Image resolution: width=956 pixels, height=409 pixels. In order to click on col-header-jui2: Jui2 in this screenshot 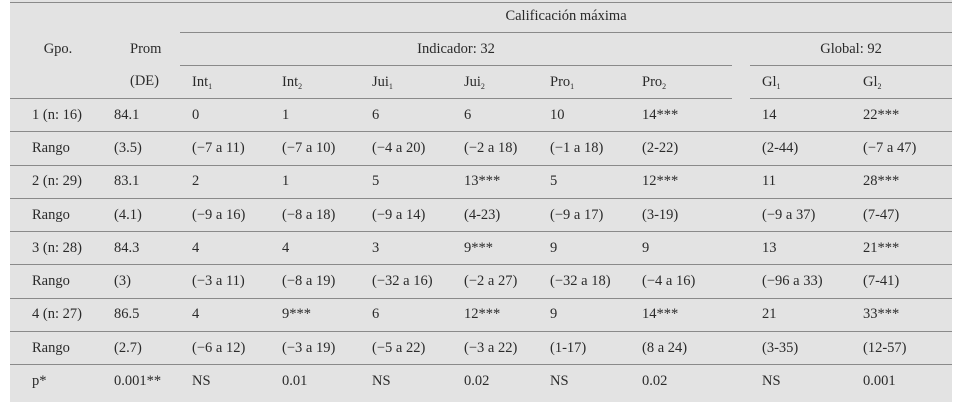, I will do `click(495, 82)`.